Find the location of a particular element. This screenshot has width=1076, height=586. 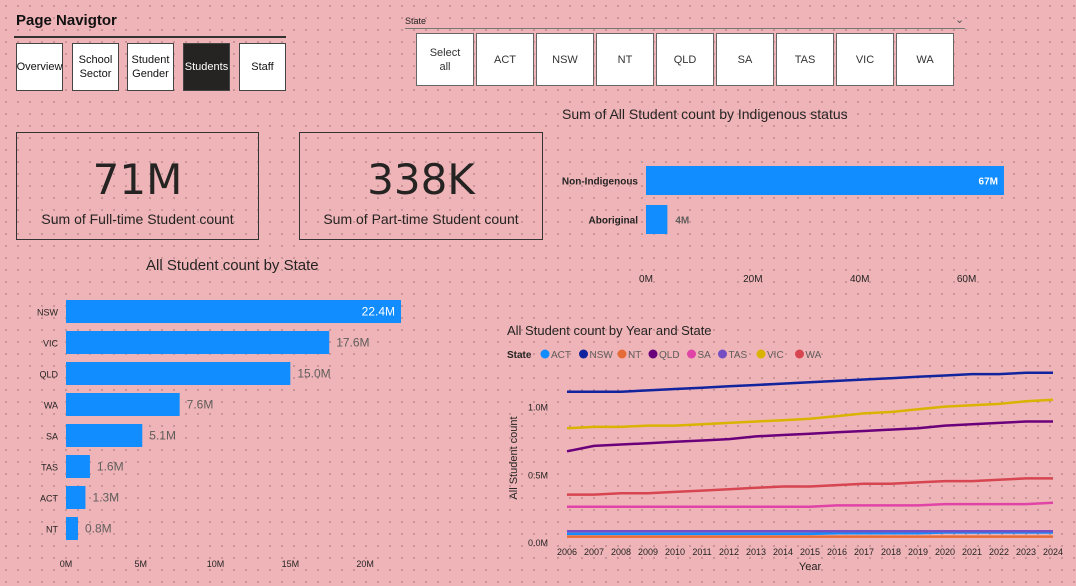

x-tick-label: 2011 is located at coordinates (701, 552).